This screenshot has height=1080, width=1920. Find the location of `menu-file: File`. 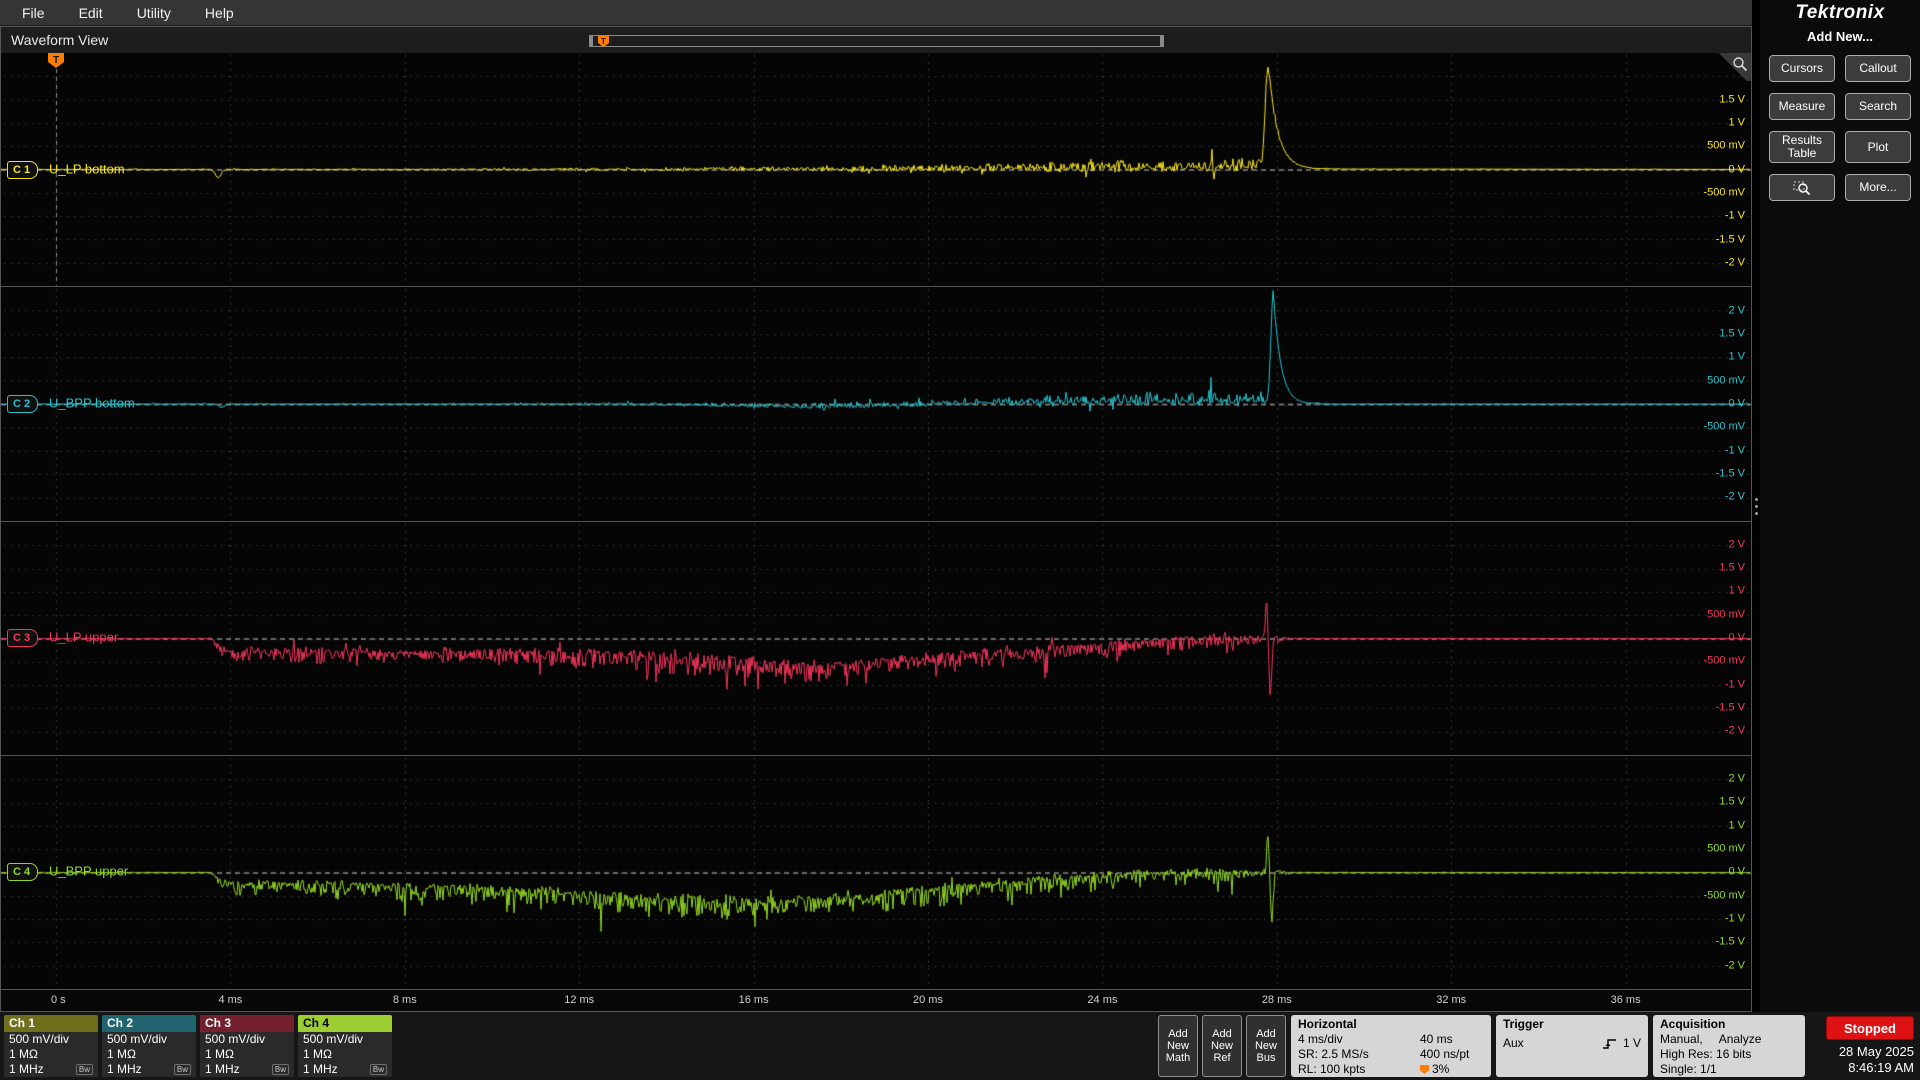

menu-file: File is located at coordinates (33, 12).